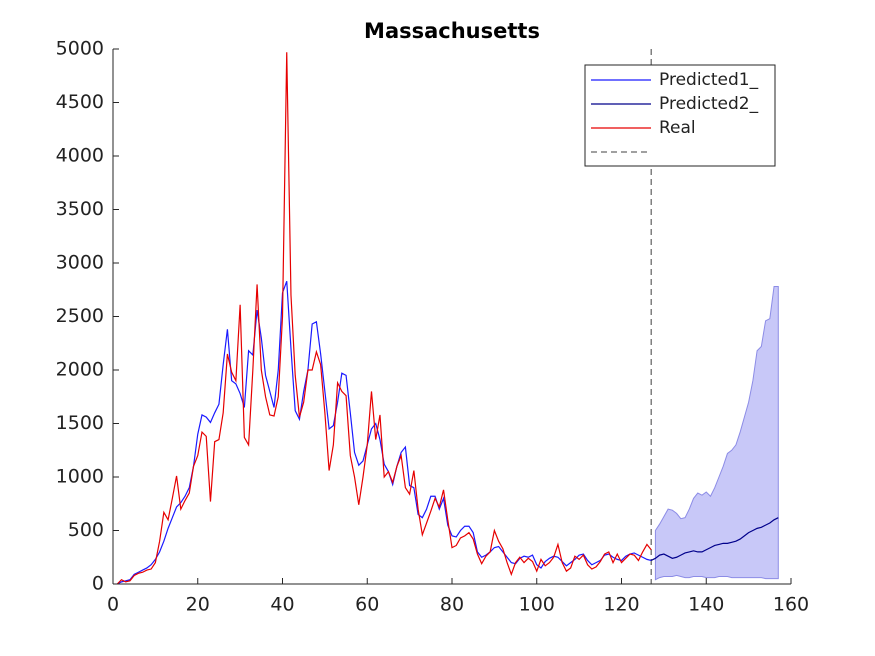  I want to click on chart-title: Massachusetts, so click(452, 31).